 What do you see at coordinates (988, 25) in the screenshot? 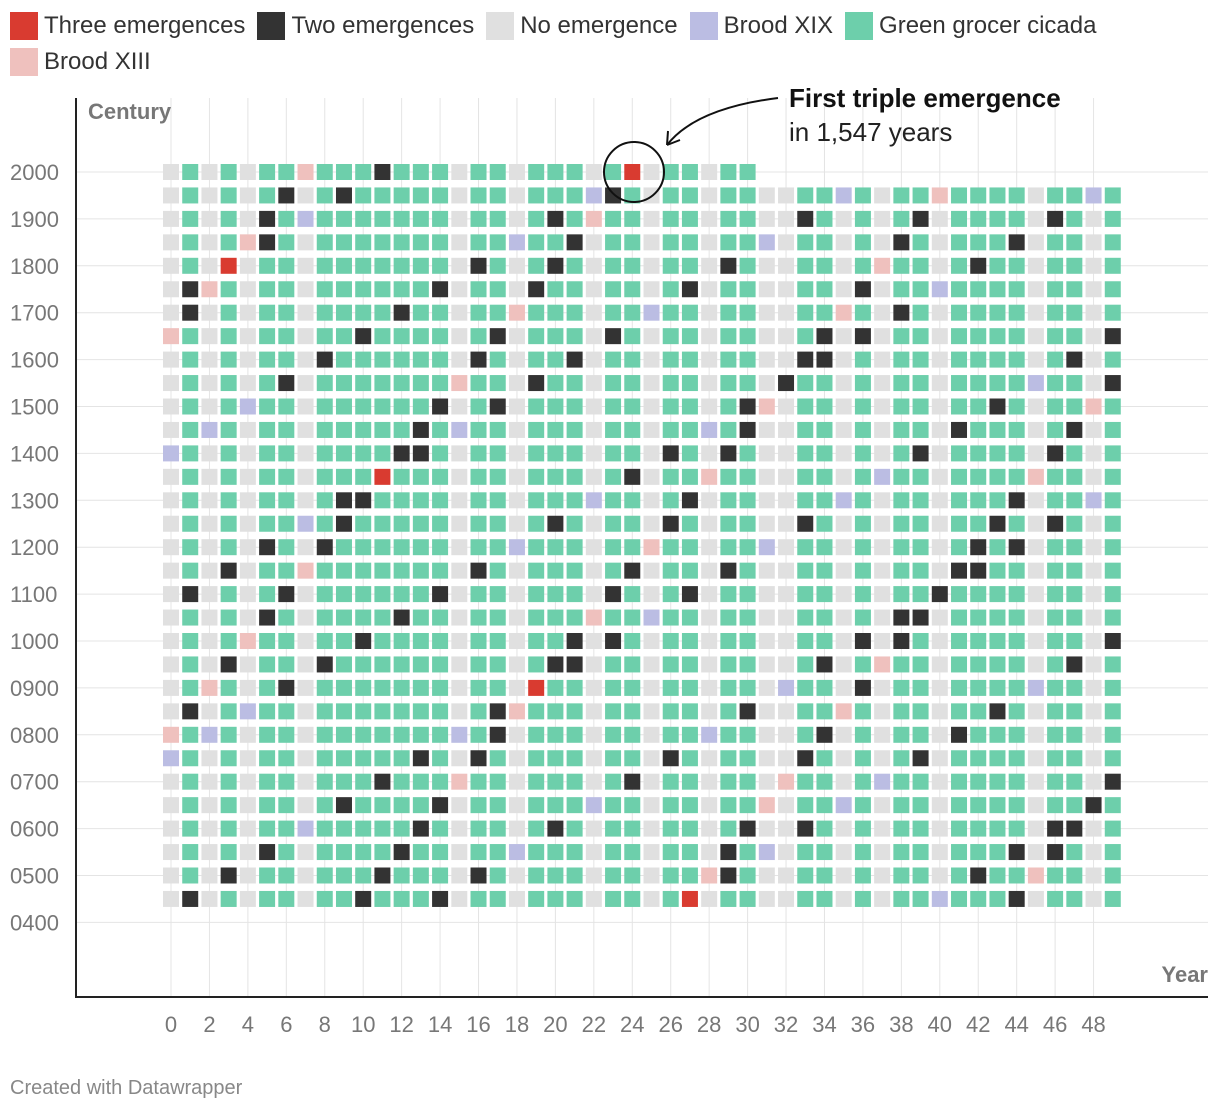
I see `legend-label: Green grocer cicada` at bounding box center [988, 25].